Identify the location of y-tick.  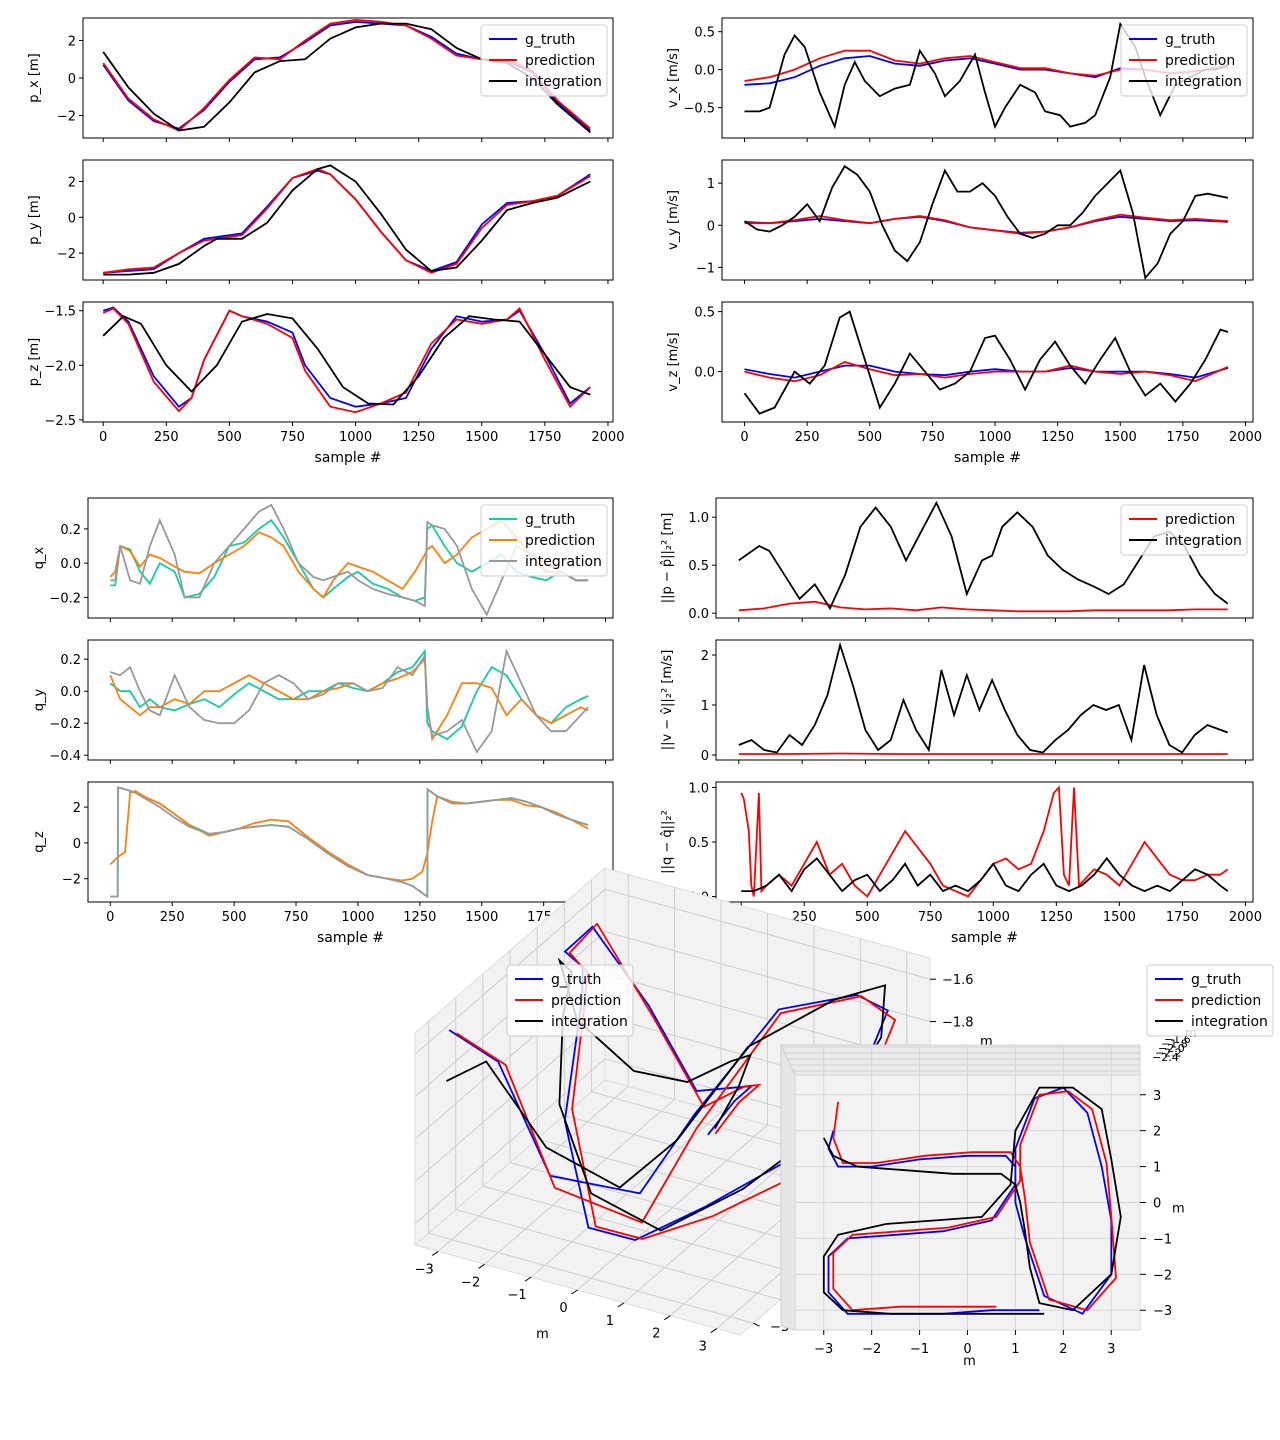
(756, 1324).